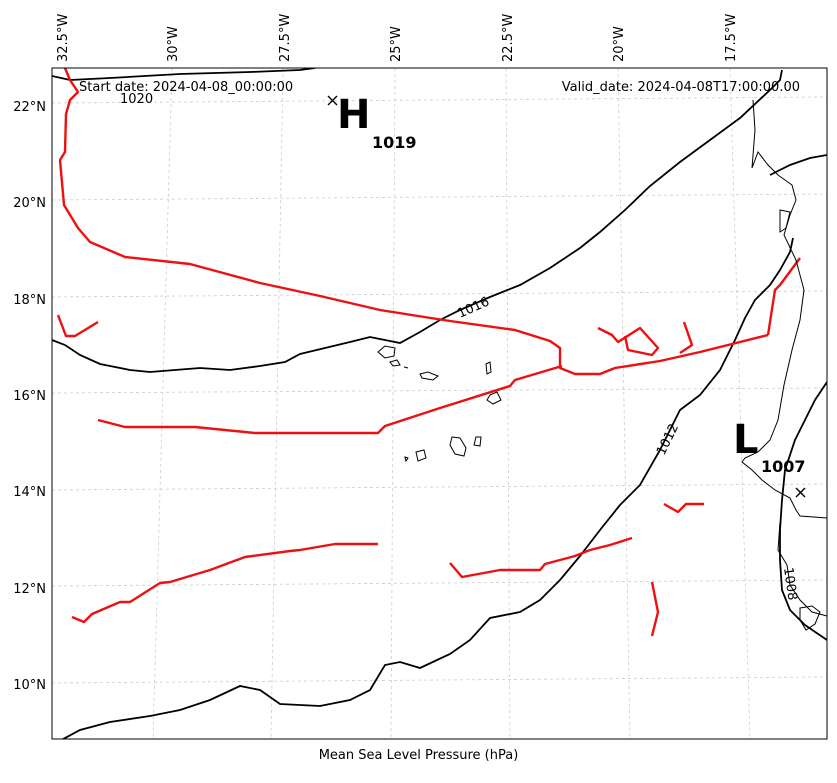 The height and width of the screenshot is (783, 837). Describe the element at coordinates (477, 441) in the screenshot. I see `cape-verde-maio` at that location.